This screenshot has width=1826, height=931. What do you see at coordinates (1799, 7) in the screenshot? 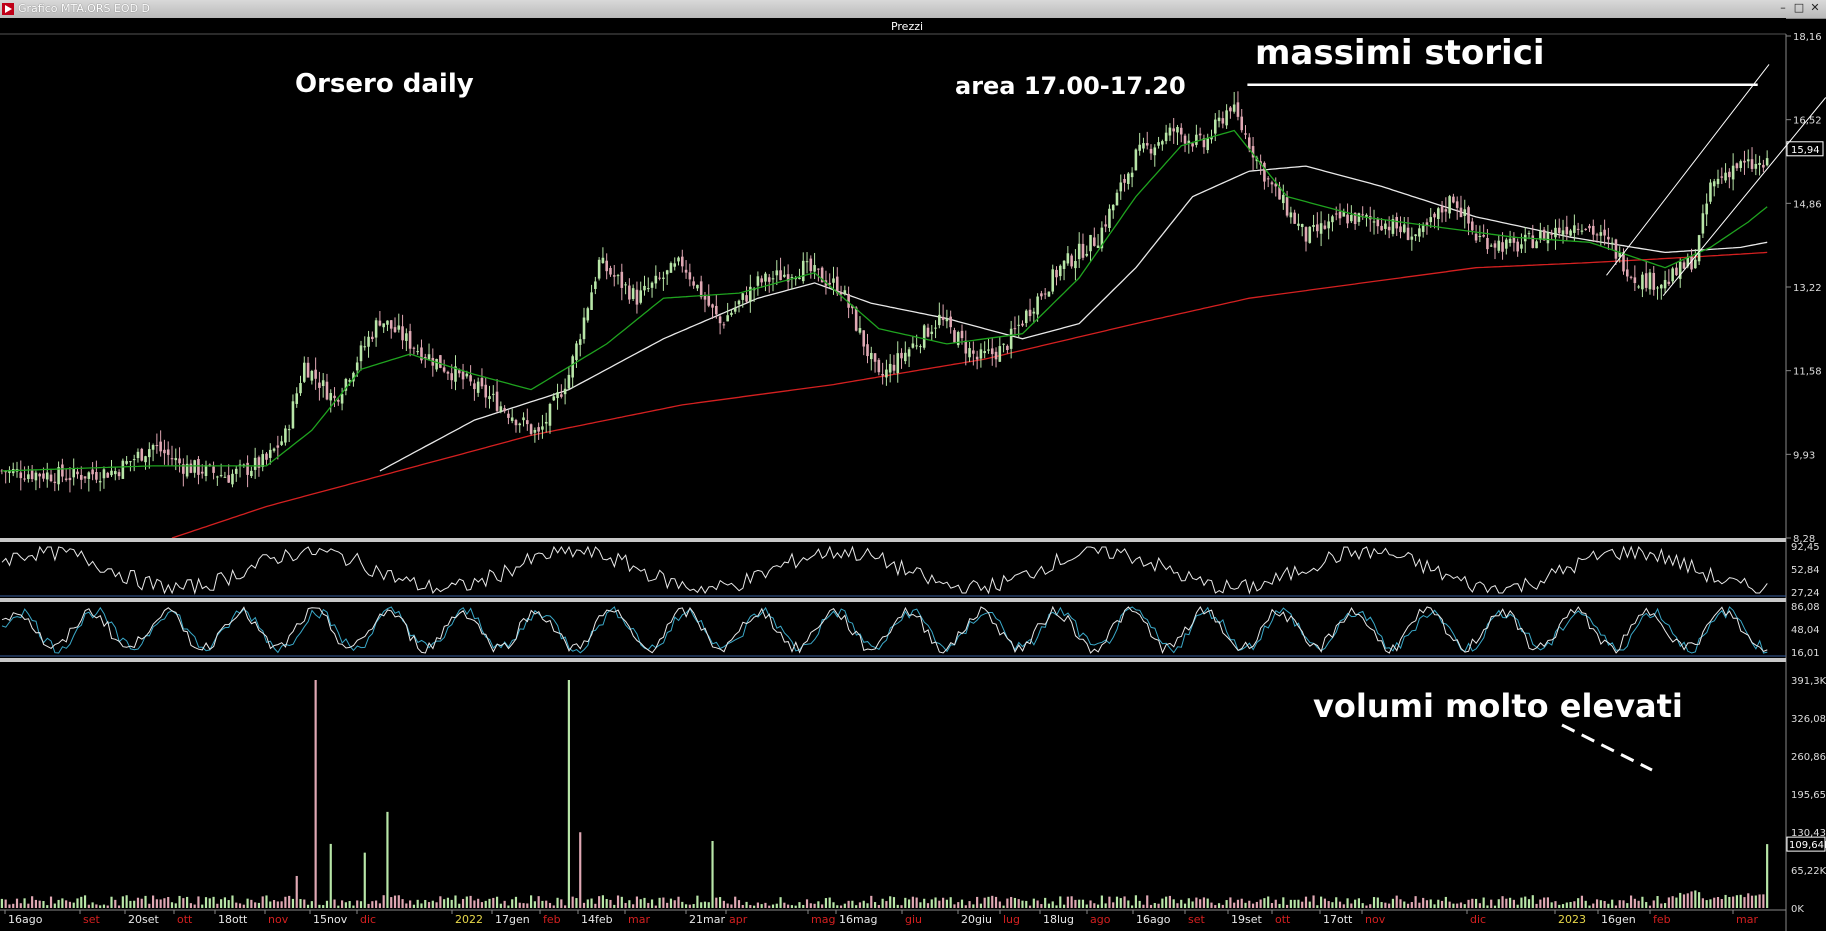
I see `restore-icon: □` at bounding box center [1799, 7].